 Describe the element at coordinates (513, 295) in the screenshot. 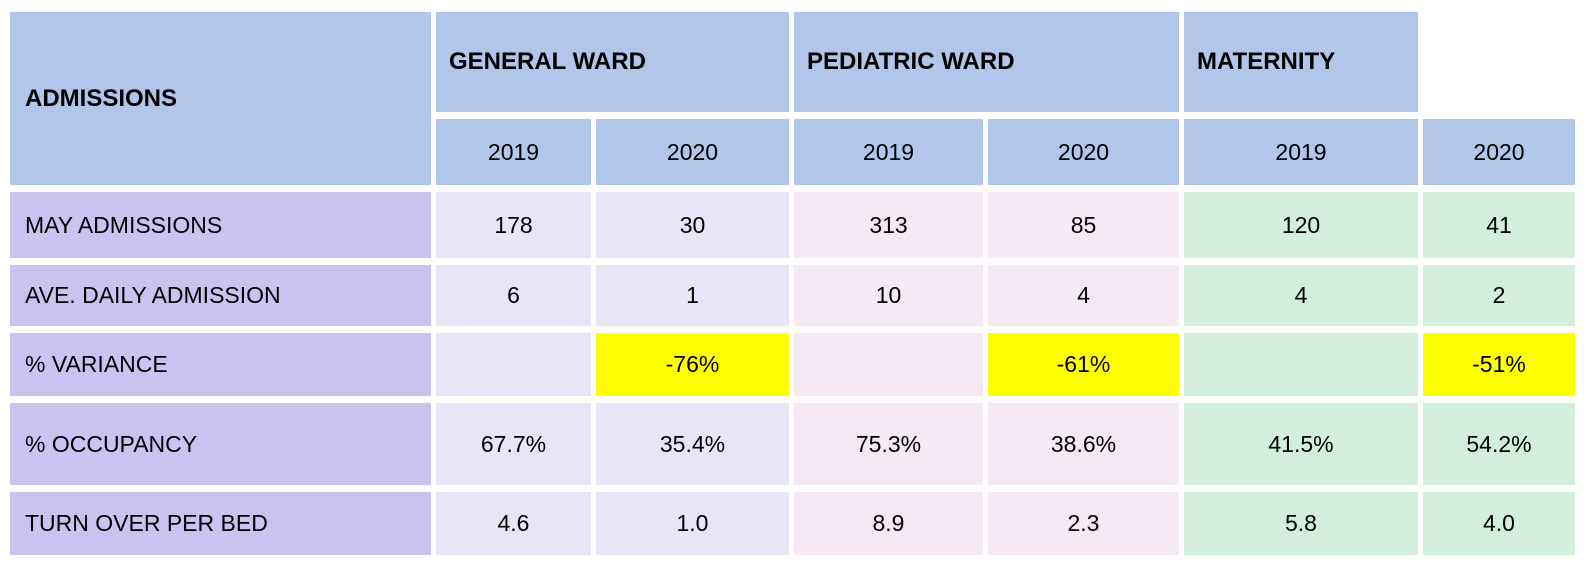

I see `data-cell: 6` at that location.